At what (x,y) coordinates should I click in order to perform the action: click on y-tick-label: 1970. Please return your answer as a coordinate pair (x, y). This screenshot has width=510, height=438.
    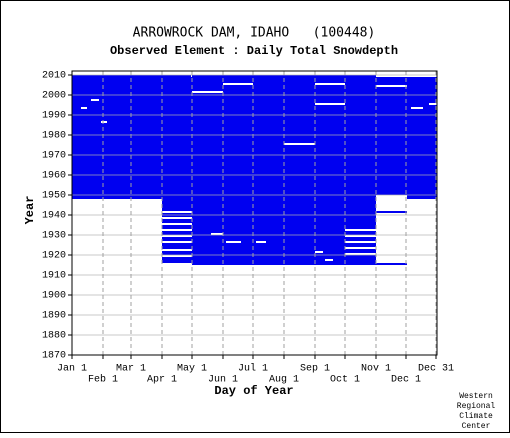
    Looking at the image, I should click on (54, 156).